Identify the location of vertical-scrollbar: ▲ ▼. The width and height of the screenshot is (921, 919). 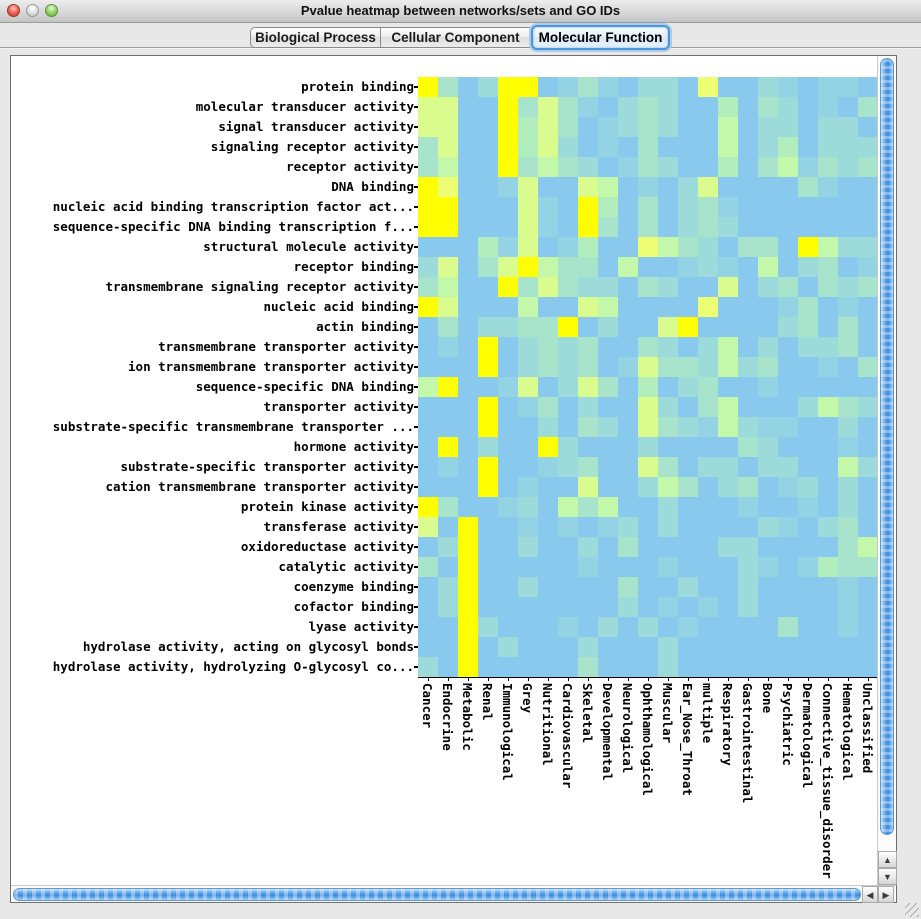
(887, 470).